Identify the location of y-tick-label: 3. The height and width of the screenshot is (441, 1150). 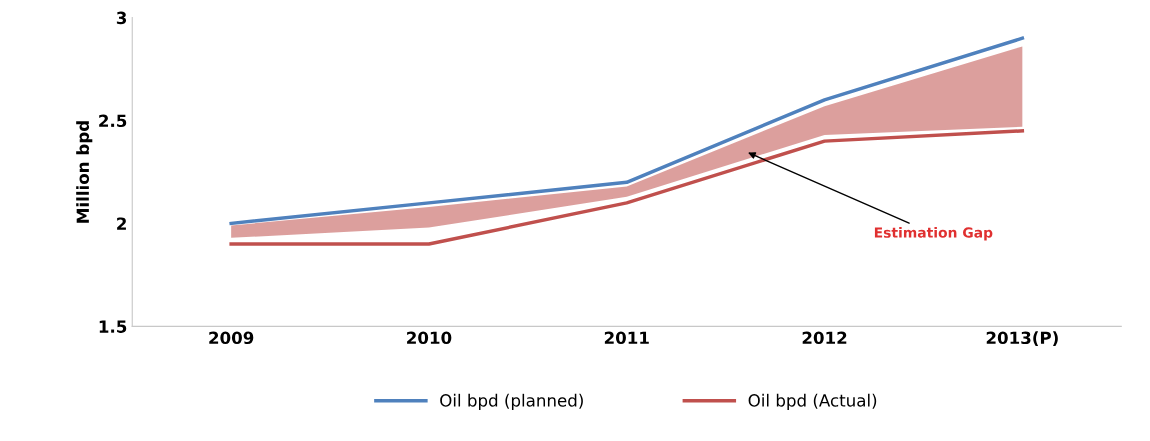
(121, 18).